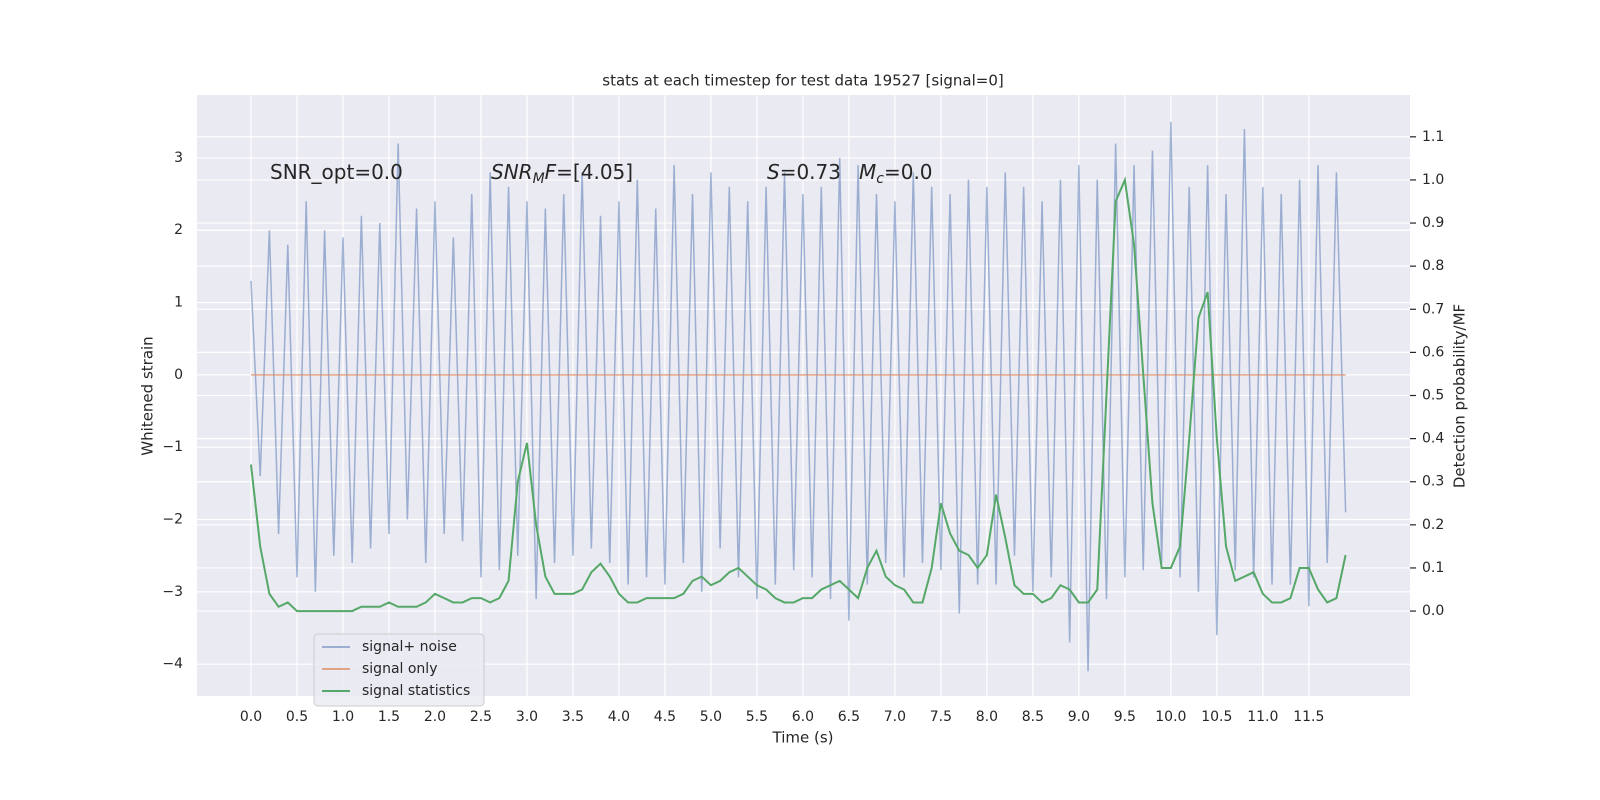  Describe the element at coordinates (908, 172) in the screenshot. I see `annotation-part: =0.0` at that location.